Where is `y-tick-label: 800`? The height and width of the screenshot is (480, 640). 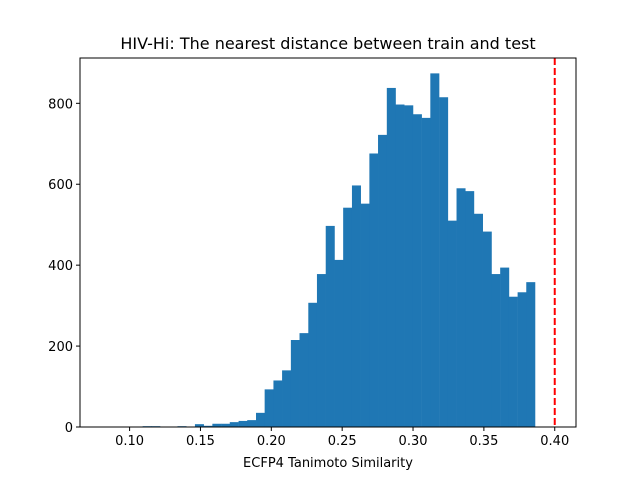
y-tick-label: 800 is located at coordinates (60, 104).